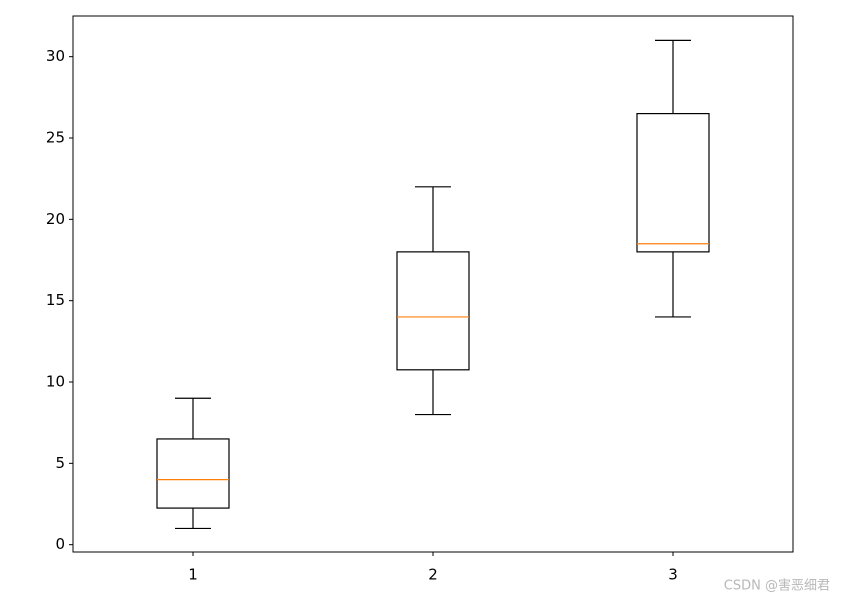 The height and width of the screenshot is (606, 841). I want to click on watermark: CSDN @害恶细君, so click(777, 586).